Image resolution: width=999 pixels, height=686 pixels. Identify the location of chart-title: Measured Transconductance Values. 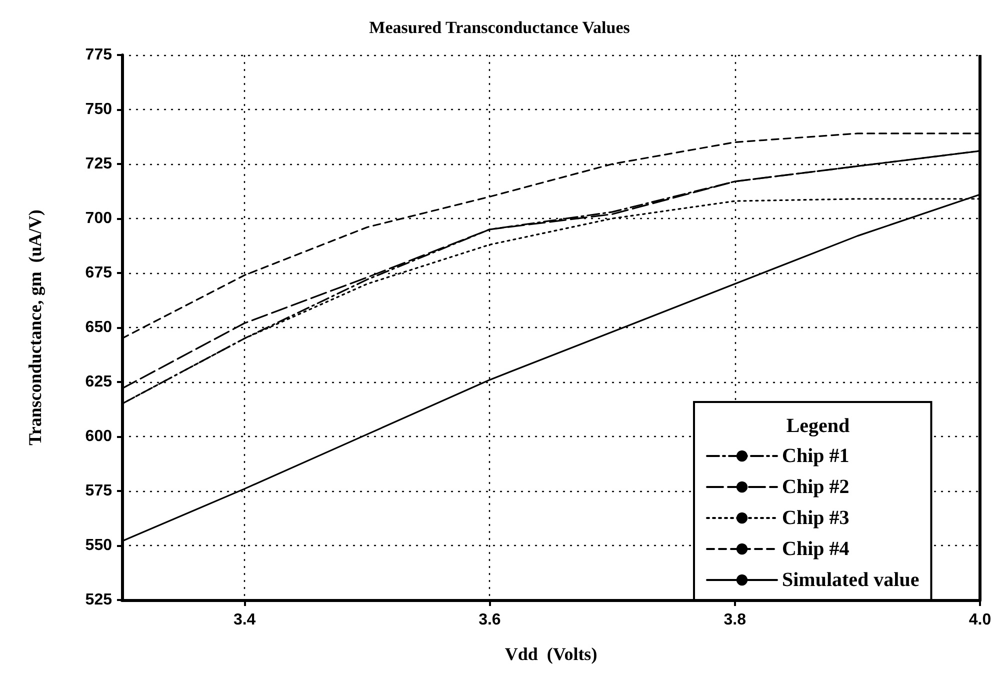
(499, 27).